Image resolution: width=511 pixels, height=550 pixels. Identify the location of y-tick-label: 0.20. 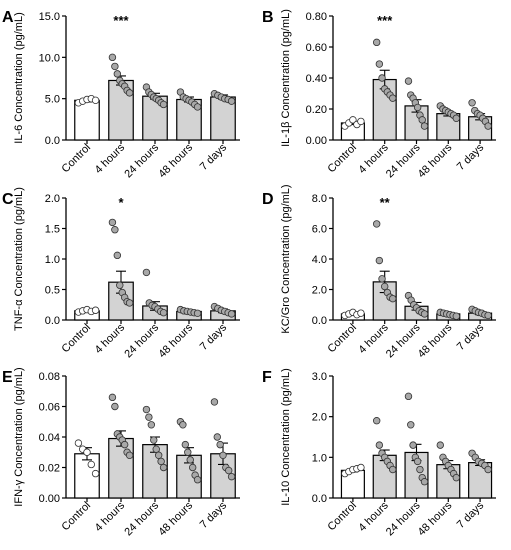
(316, 110).